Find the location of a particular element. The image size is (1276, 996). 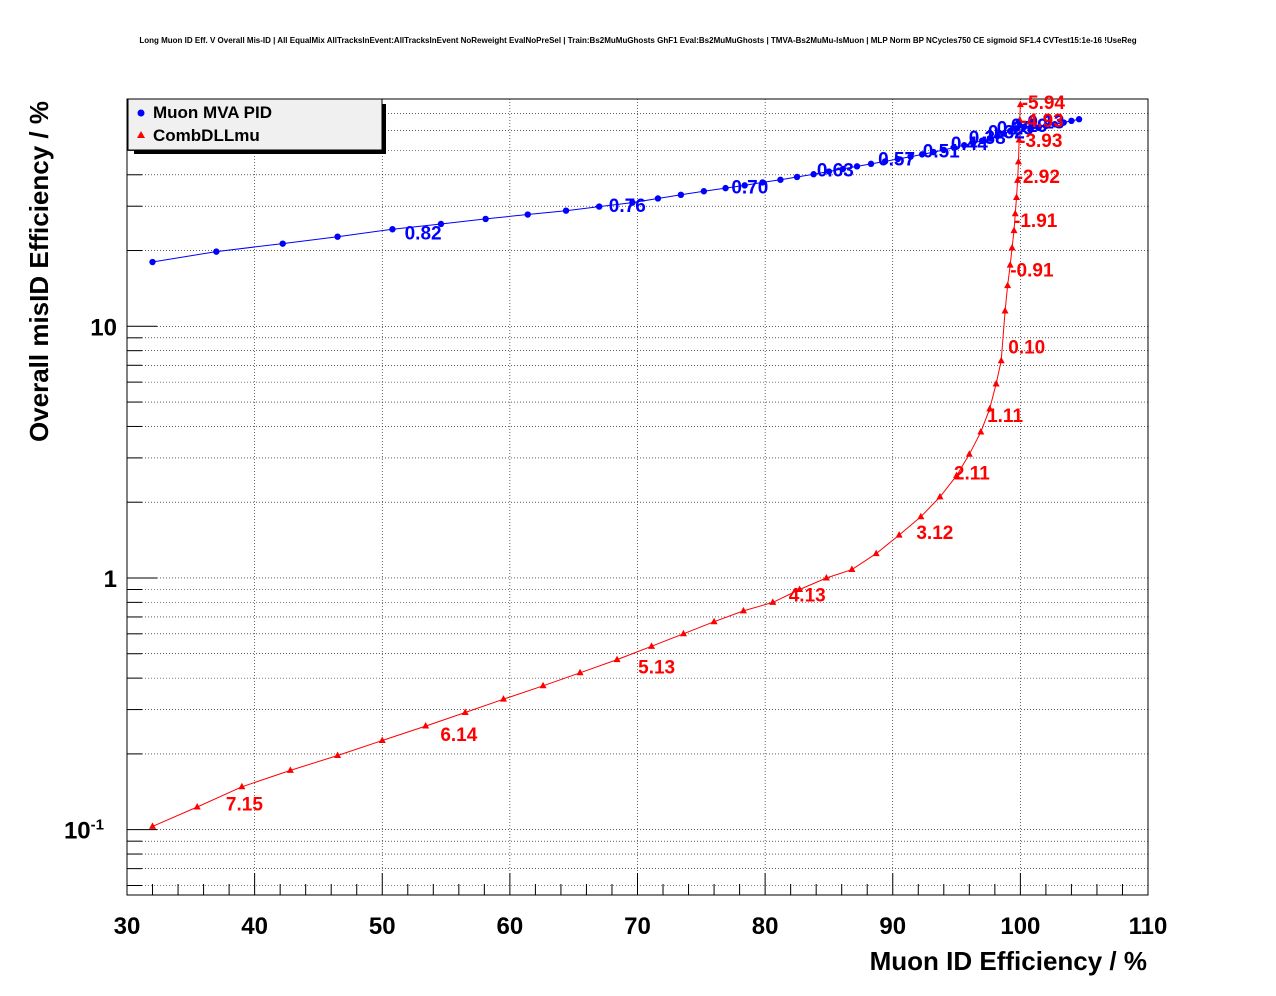

point-label: -1.91 is located at coordinates (1036, 221).